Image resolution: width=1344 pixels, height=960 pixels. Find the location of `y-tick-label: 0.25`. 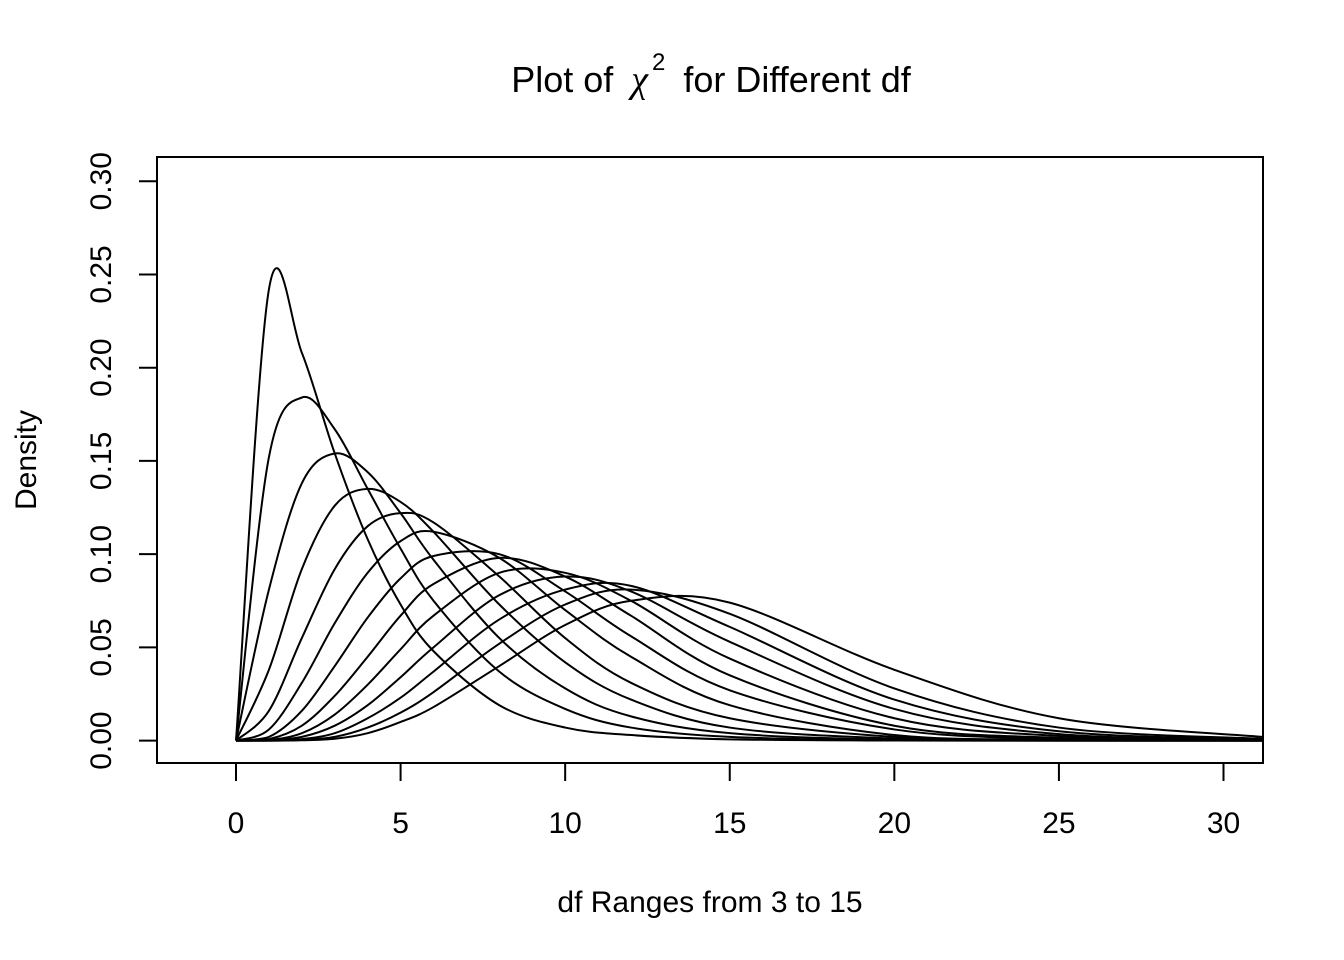

y-tick-label: 0.25 is located at coordinates (101, 274).